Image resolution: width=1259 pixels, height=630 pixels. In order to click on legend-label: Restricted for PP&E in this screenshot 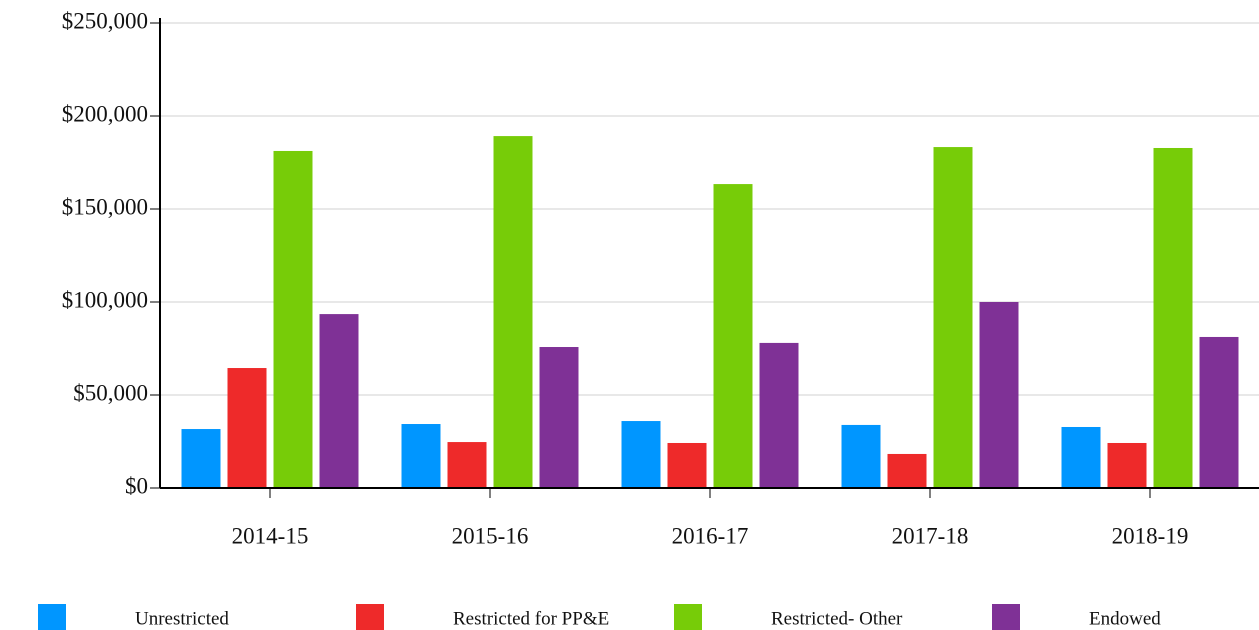, I will do `click(531, 618)`.